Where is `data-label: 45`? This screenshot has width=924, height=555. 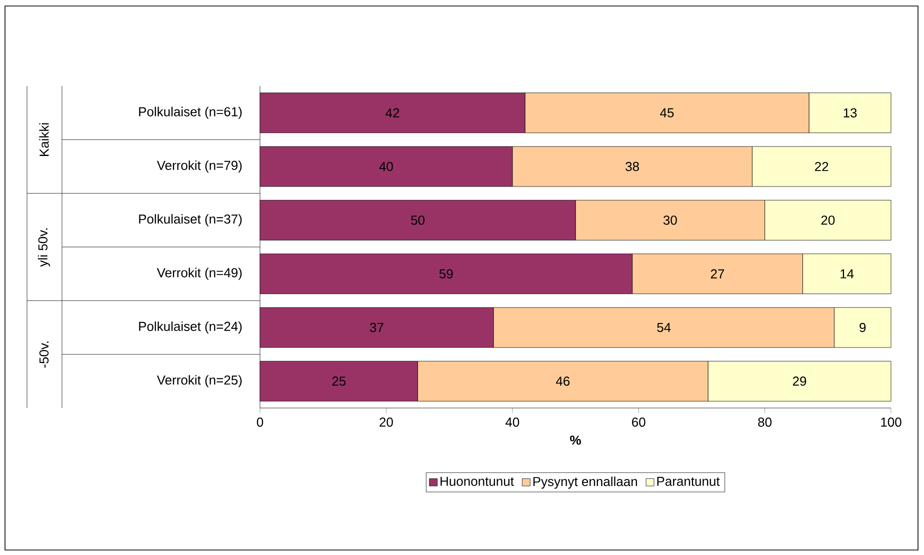
data-label: 45 is located at coordinates (667, 113).